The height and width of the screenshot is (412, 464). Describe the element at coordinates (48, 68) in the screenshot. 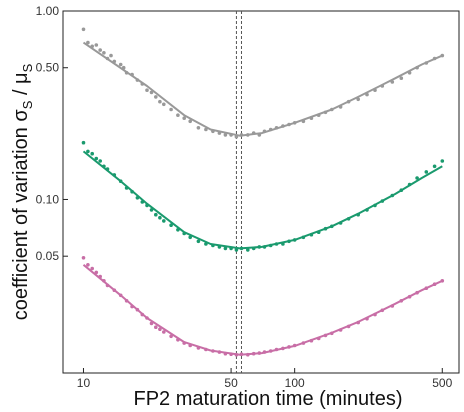

I see `y-tick-label: 0.50` at that location.